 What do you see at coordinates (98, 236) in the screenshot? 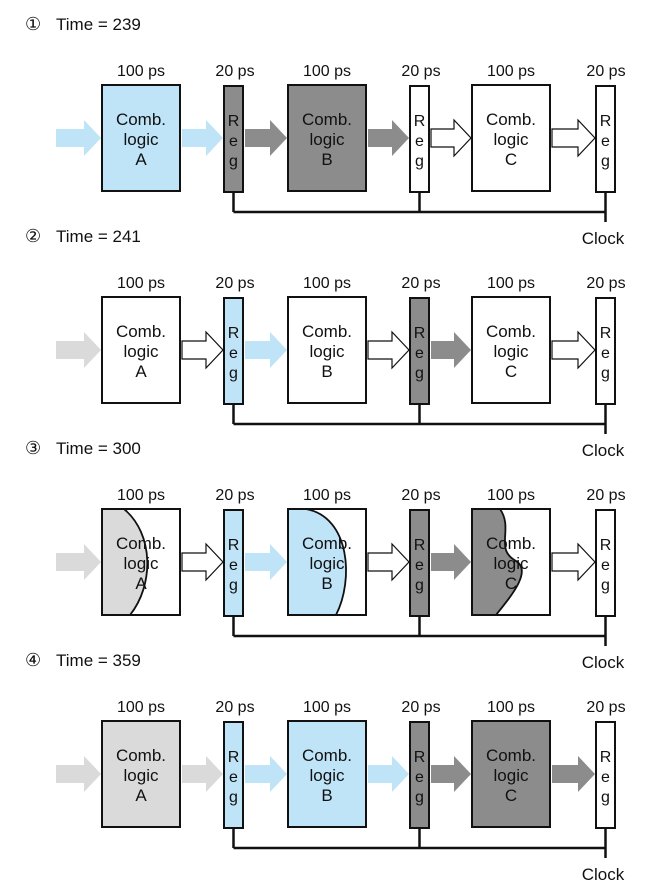
I see `time-label: Time = 241` at bounding box center [98, 236].